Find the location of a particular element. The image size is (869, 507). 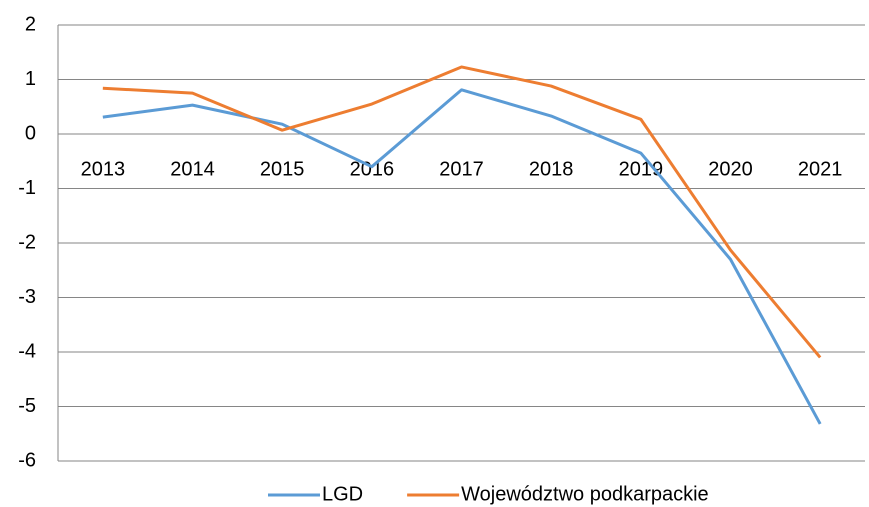

legend-label: LGD is located at coordinates (342, 494).